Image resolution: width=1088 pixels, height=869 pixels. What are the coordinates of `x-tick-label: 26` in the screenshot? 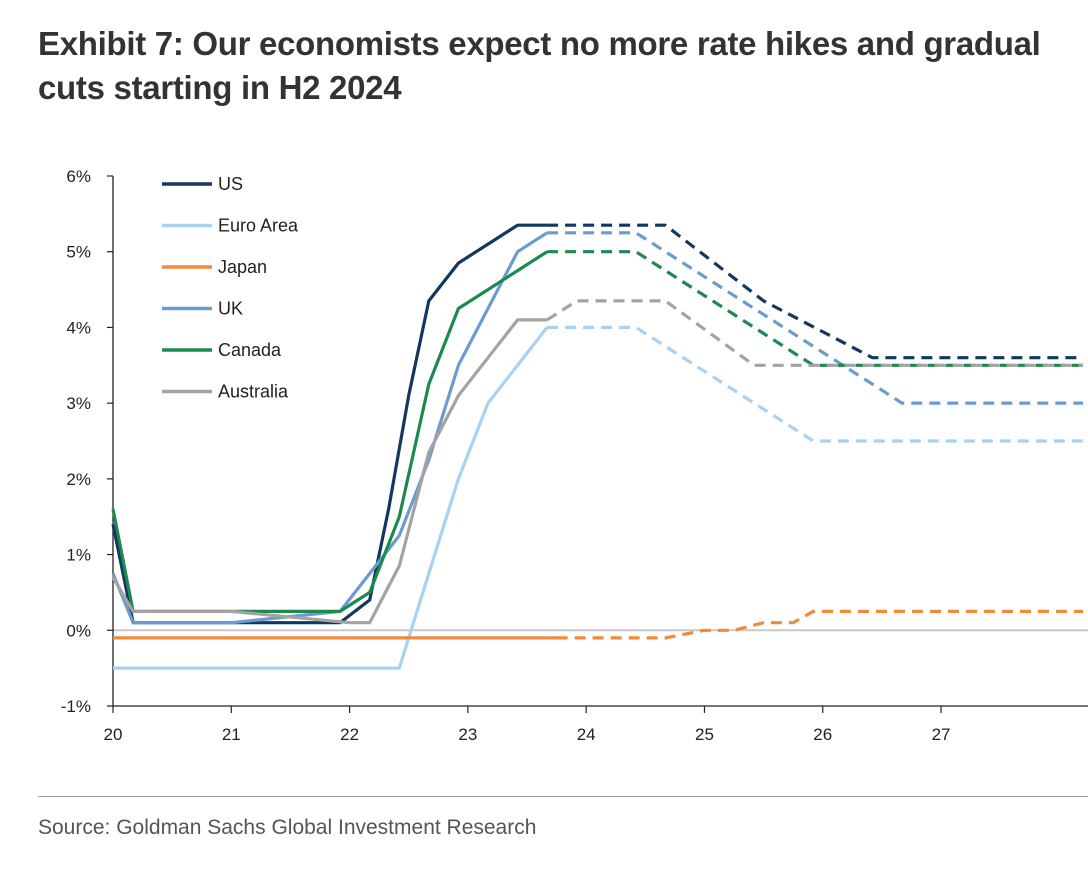 It's located at (822, 734).